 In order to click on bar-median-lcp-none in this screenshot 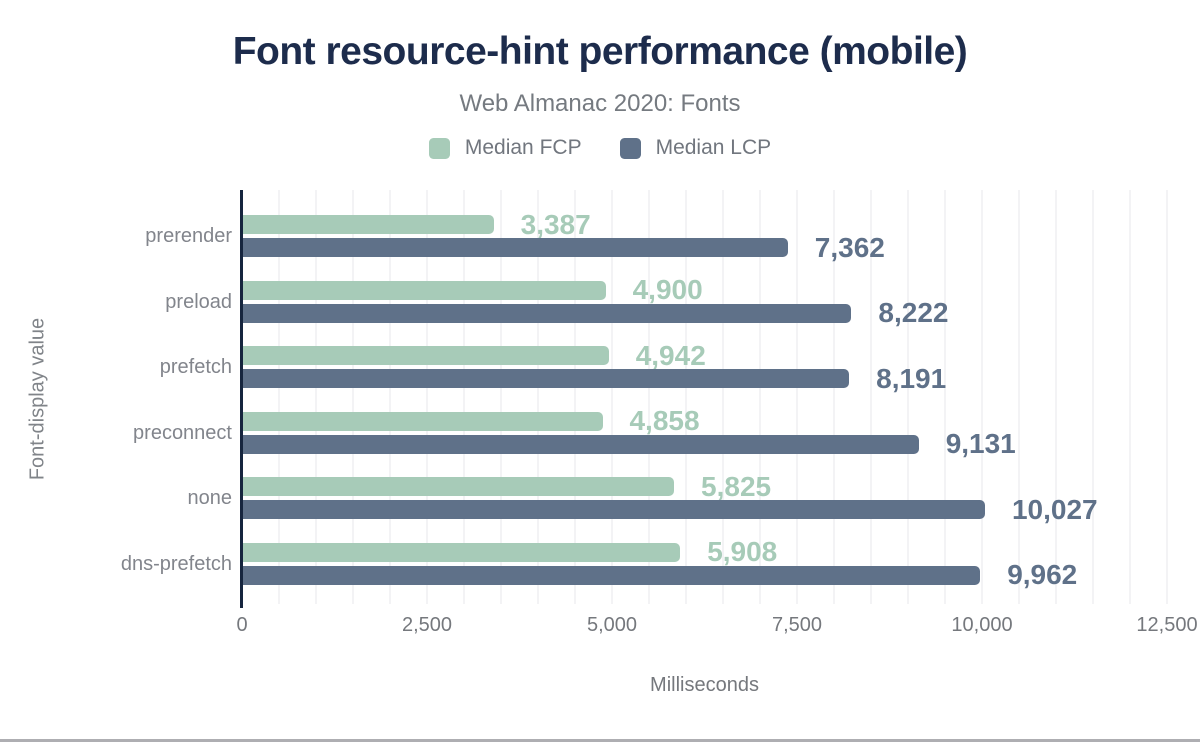, I will do `click(614, 509)`.